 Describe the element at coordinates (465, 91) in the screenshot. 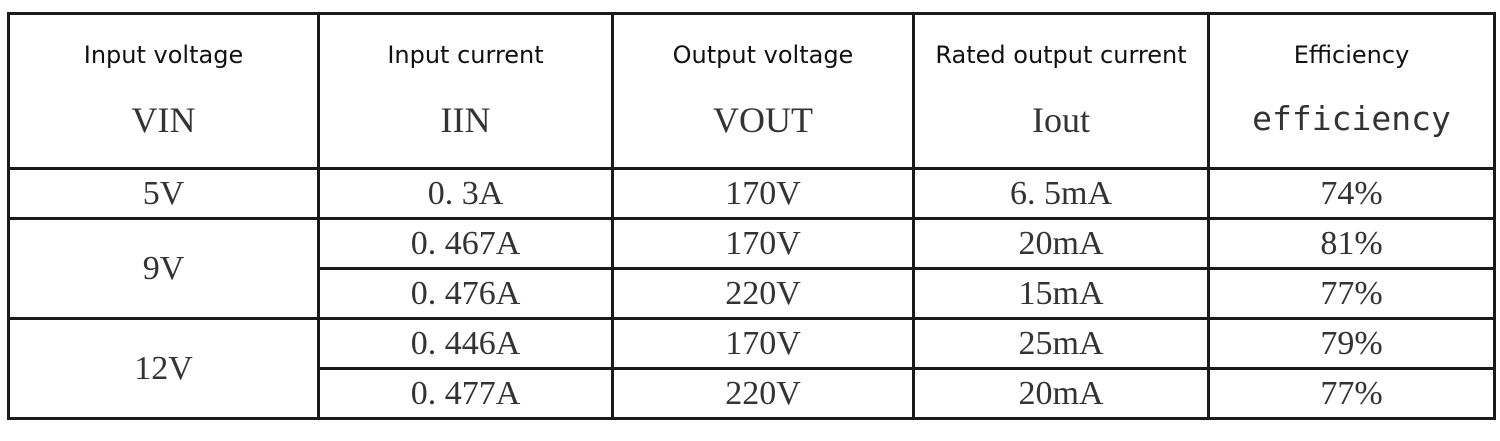

I see `header-input-current: Input current IIN` at that location.